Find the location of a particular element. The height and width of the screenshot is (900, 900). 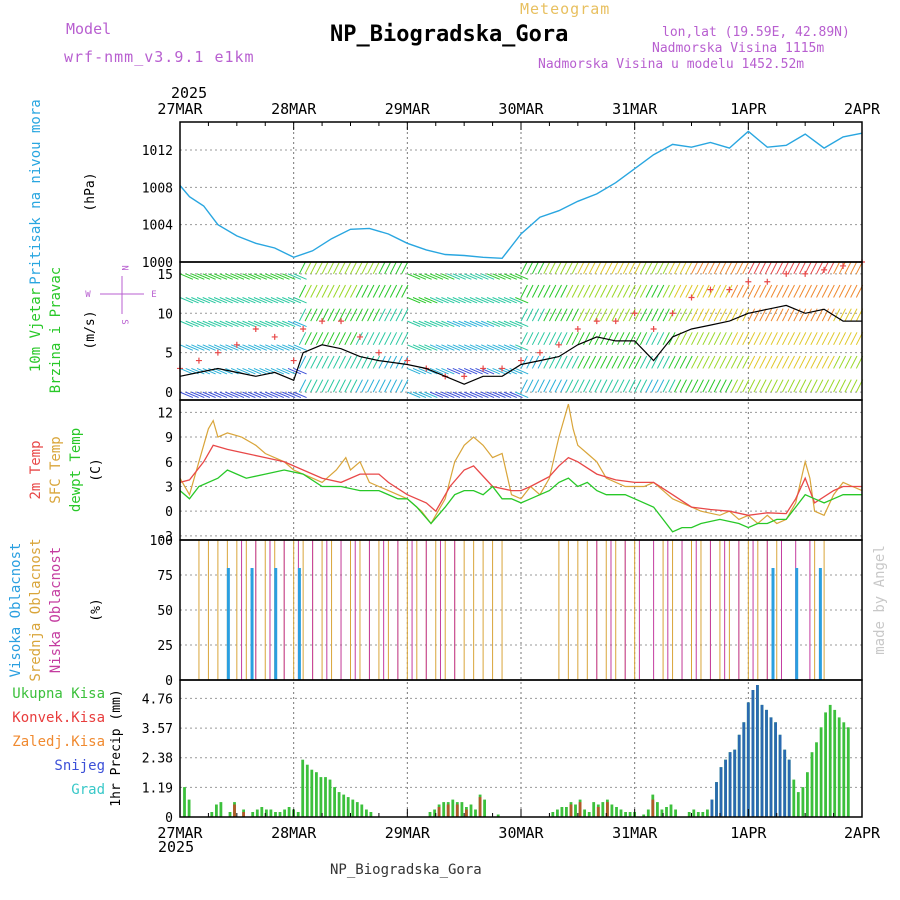

y-tick-label: 3 is located at coordinates (169, 487).